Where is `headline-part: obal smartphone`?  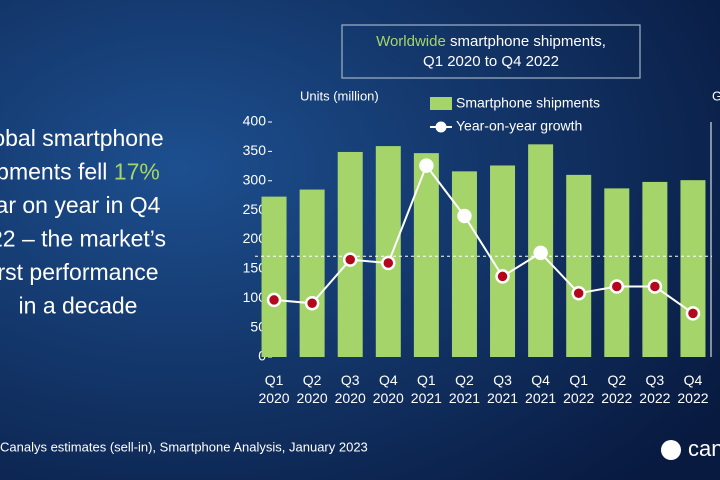 headline-part: obal smartphone is located at coordinates (82, 138).